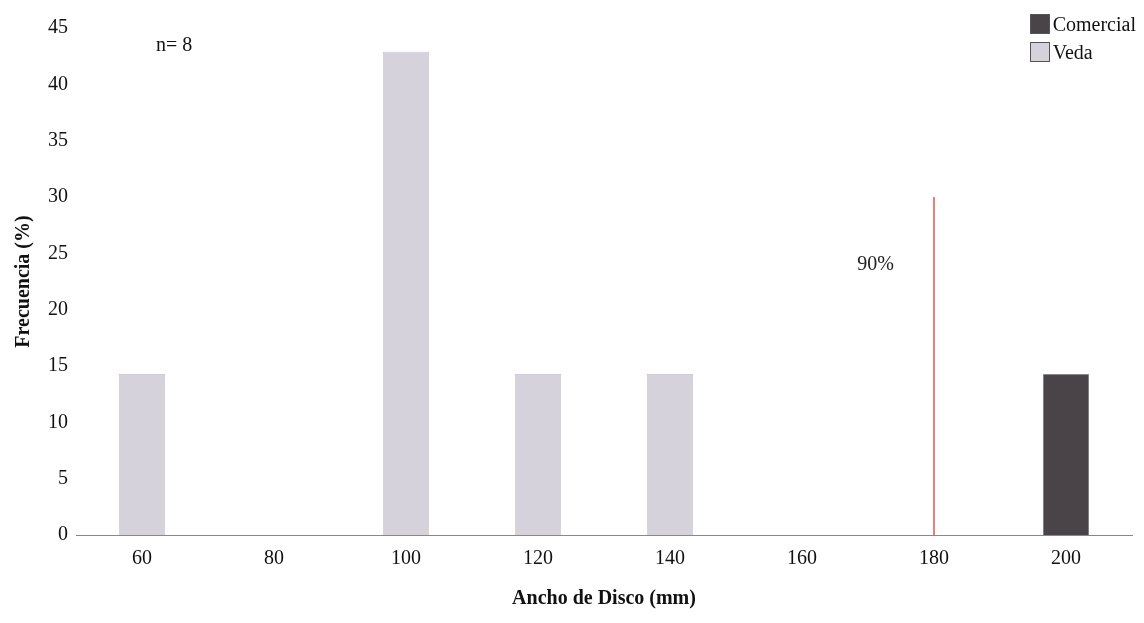  What do you see at coordinates (58, 307) in the screenshot?
I see `y-tick-label: 20` at bounding box center [58, 307].